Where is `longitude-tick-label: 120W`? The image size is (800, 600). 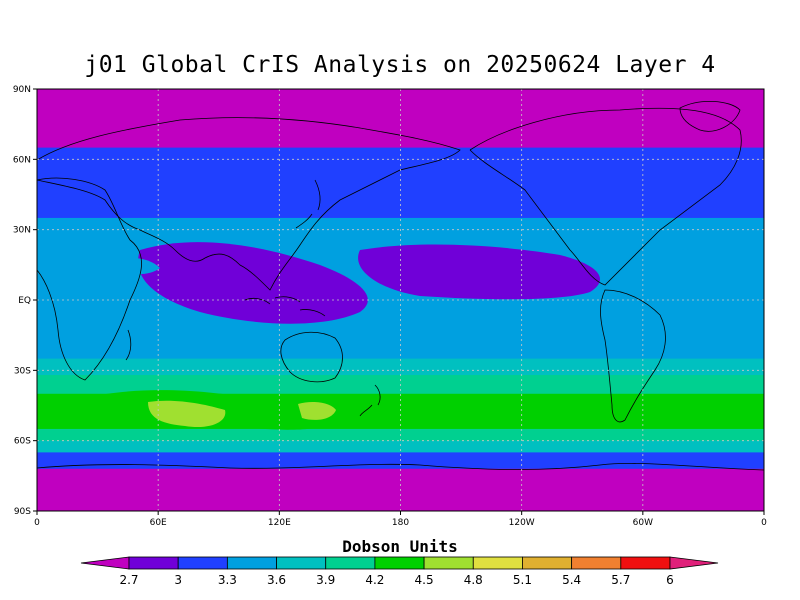 longitude-tick-label: 120W is located at coordinates (522, 523).